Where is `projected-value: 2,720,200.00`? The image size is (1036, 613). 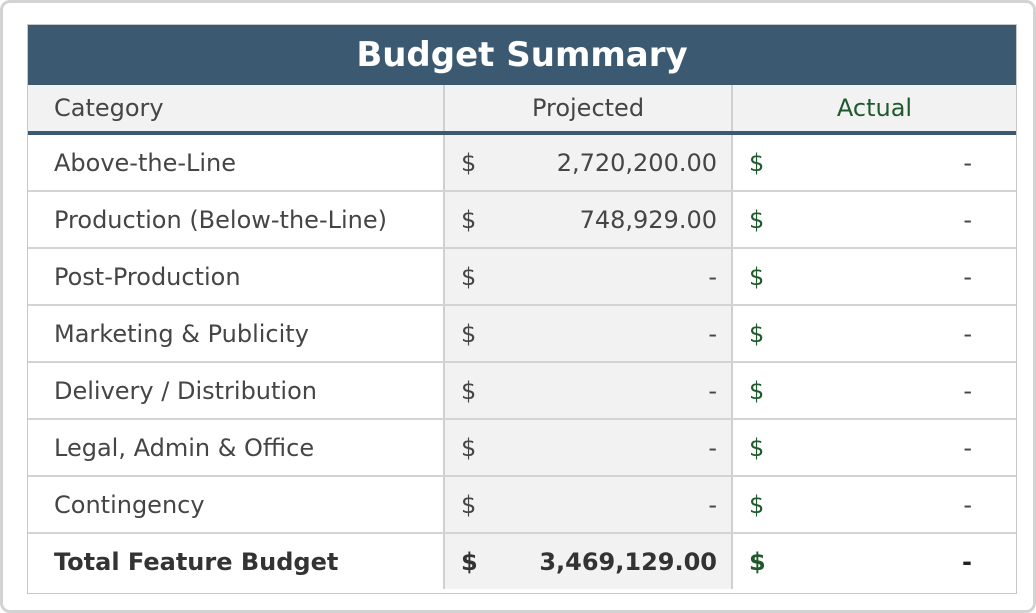
projected-value: 2,720,200.00 is located at coordinates (636, 162).